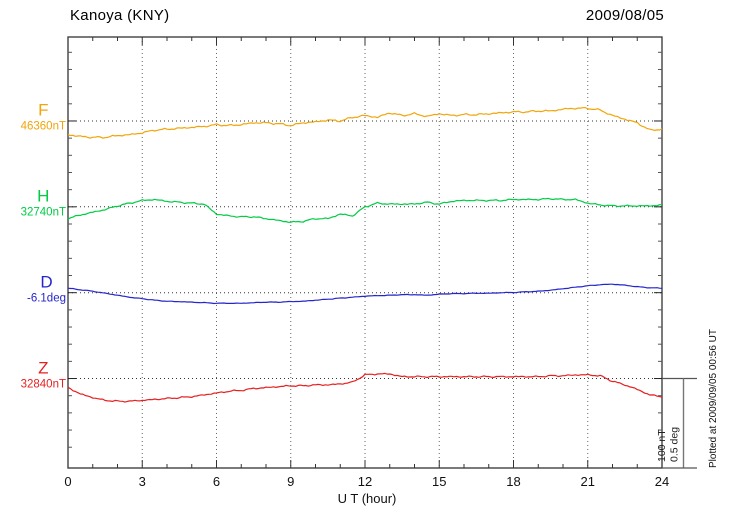 Image resolution: width=730 pixels, height=520 pixels. Describe the element at coordinates (120, 15) in the screenshot. I see `station-title: Kanoya (KNY)` at that location.